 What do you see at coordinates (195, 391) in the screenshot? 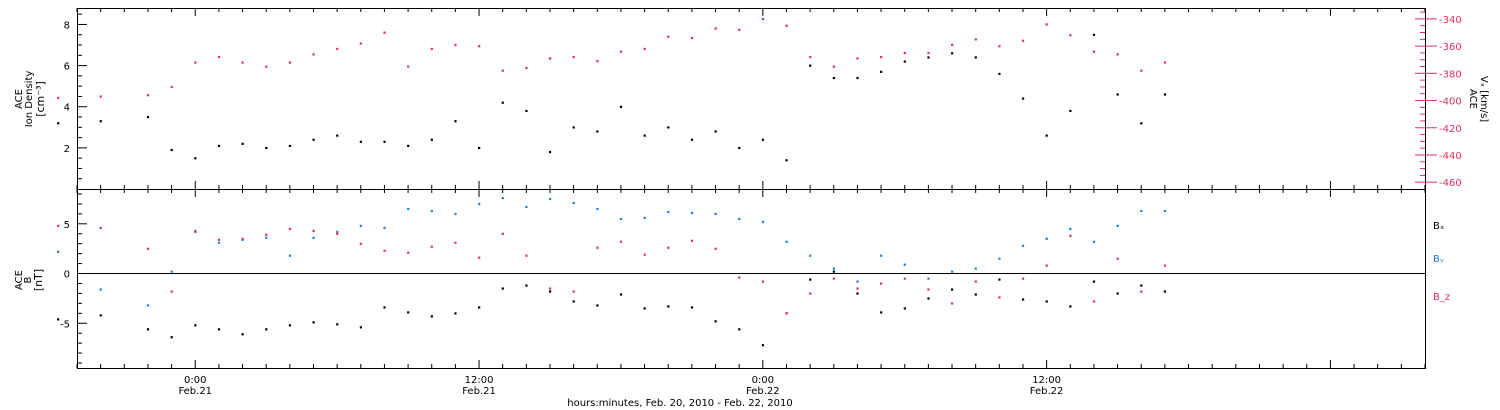
I see `x-tick-label-date: Feb.21` at bounding box center [195, 391].